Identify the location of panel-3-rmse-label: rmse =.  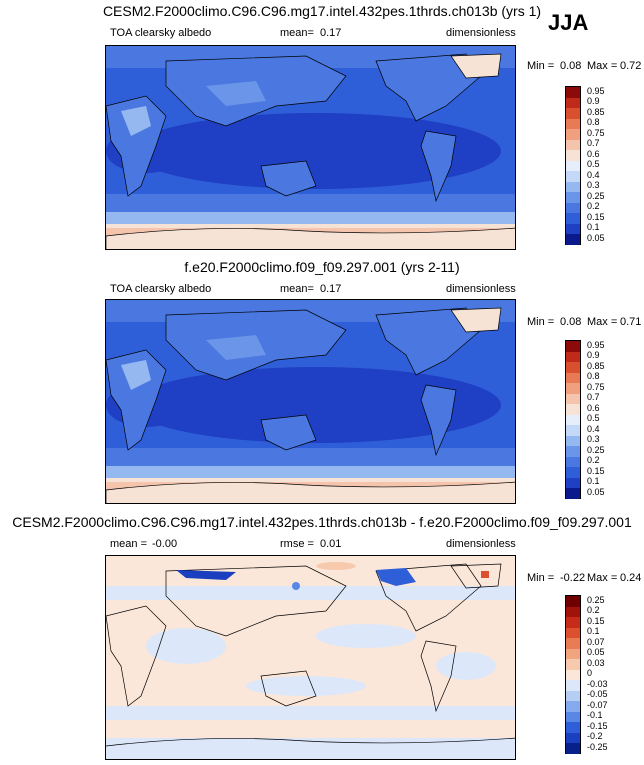
(297, 544).